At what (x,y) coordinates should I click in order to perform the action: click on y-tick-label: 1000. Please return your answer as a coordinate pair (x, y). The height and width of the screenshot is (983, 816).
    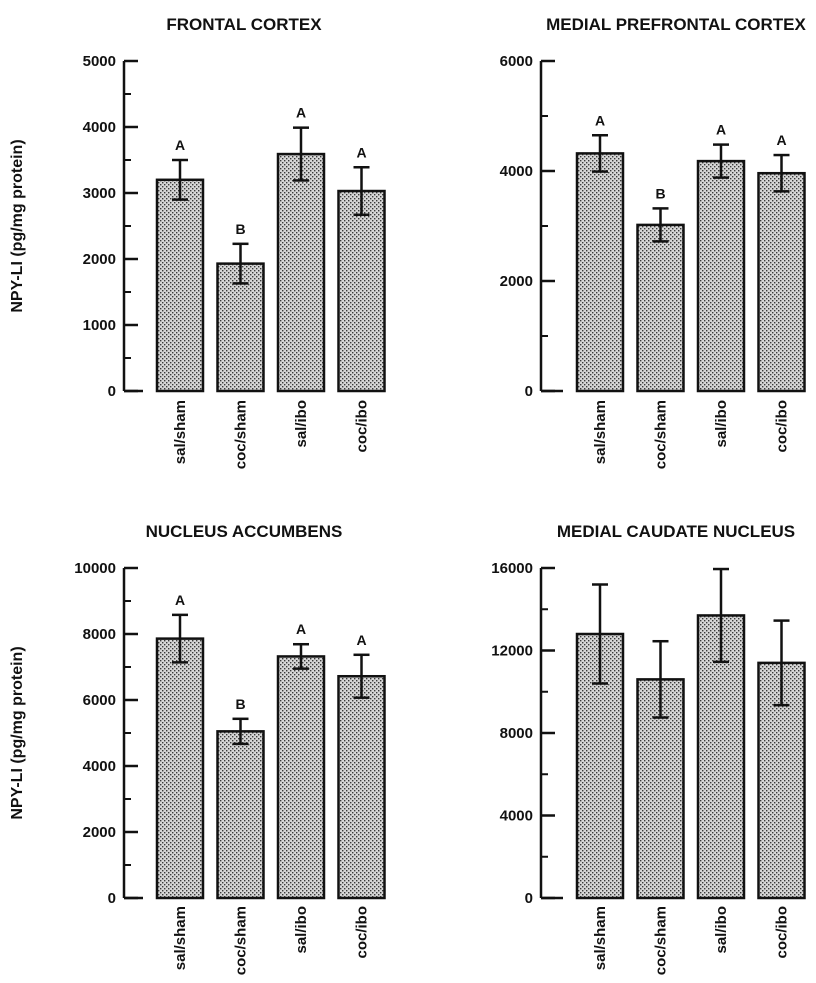
    Looking at the image, I should click on (99, 325).